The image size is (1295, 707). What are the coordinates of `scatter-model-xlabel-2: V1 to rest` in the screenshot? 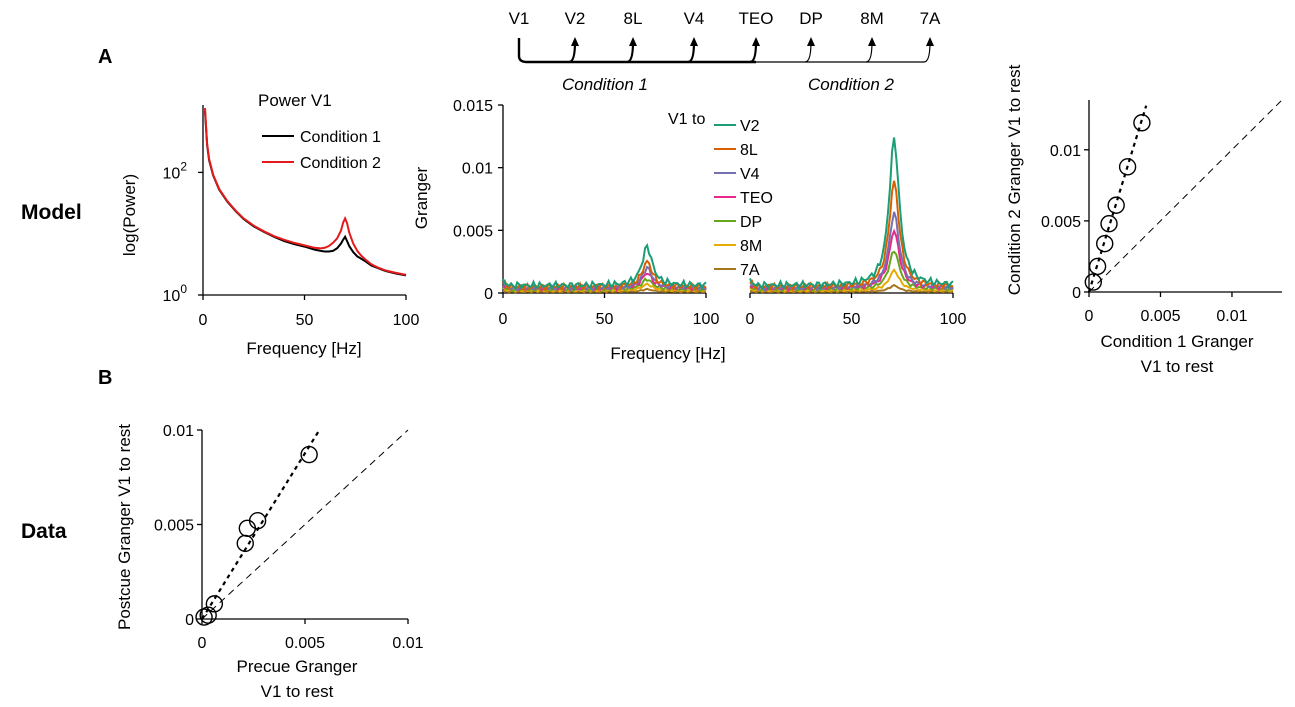 It's located at (1177, 366).